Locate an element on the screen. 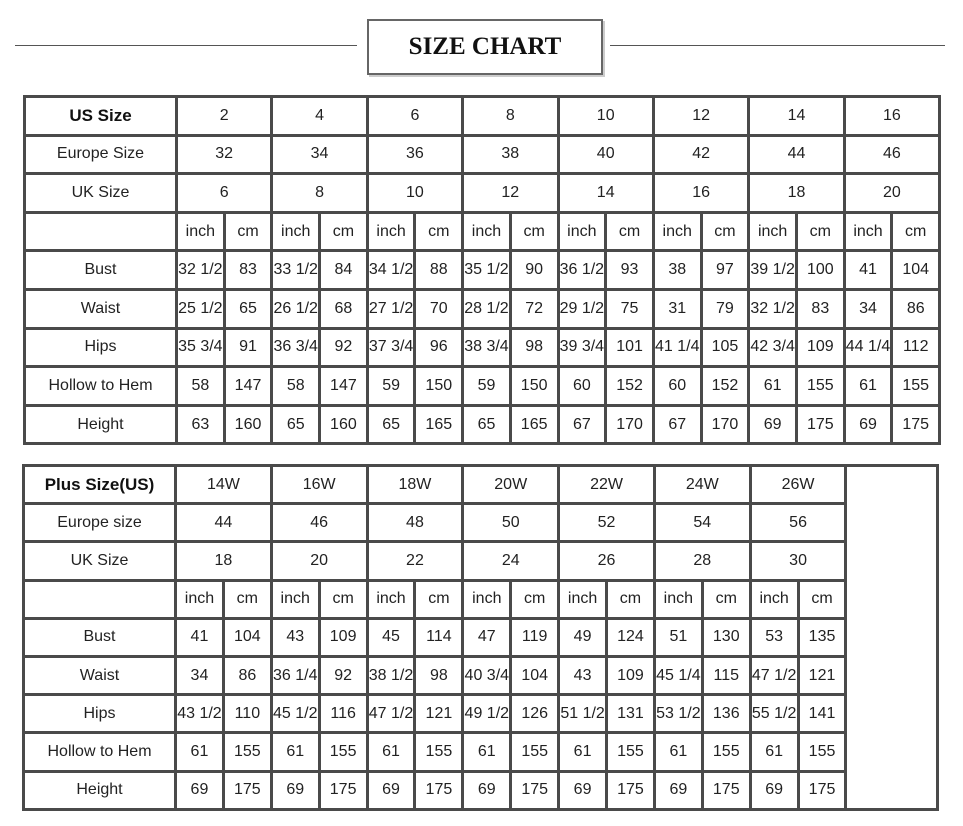 Image resolution: width=963 pixels, height=826 pixels. uk-value: 22 is located at coordinates (415, 561).